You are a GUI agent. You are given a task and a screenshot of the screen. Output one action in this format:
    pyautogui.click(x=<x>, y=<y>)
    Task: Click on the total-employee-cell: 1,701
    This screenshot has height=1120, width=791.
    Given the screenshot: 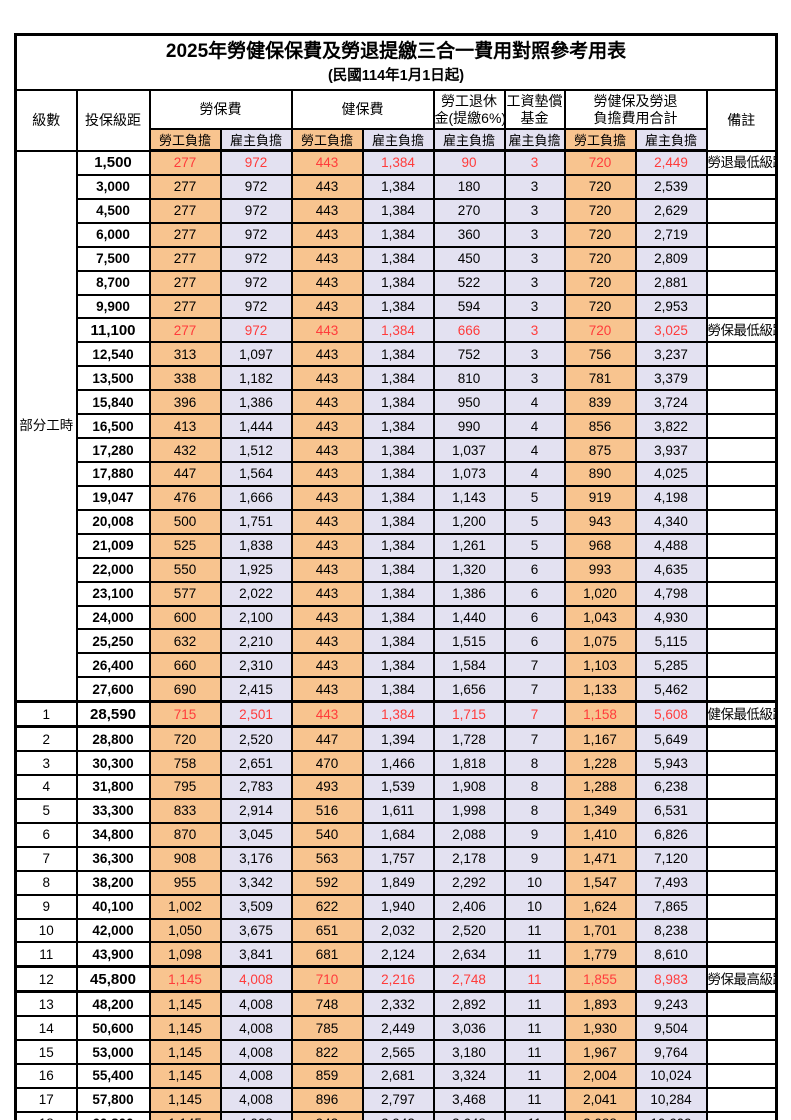 What is the action you would take?
    pyautogui.click(x=600, y=930)
    